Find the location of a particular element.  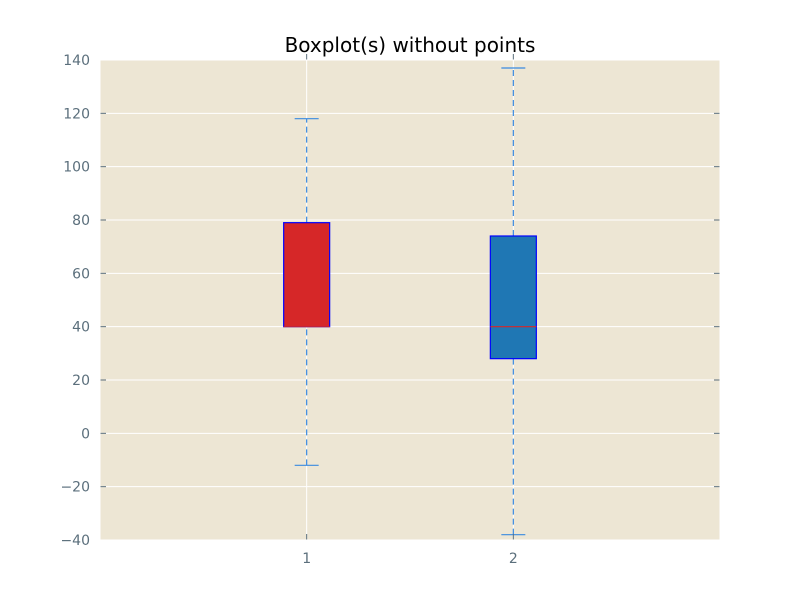

y-tick-label: 20 is located at coordinates (81, 381).